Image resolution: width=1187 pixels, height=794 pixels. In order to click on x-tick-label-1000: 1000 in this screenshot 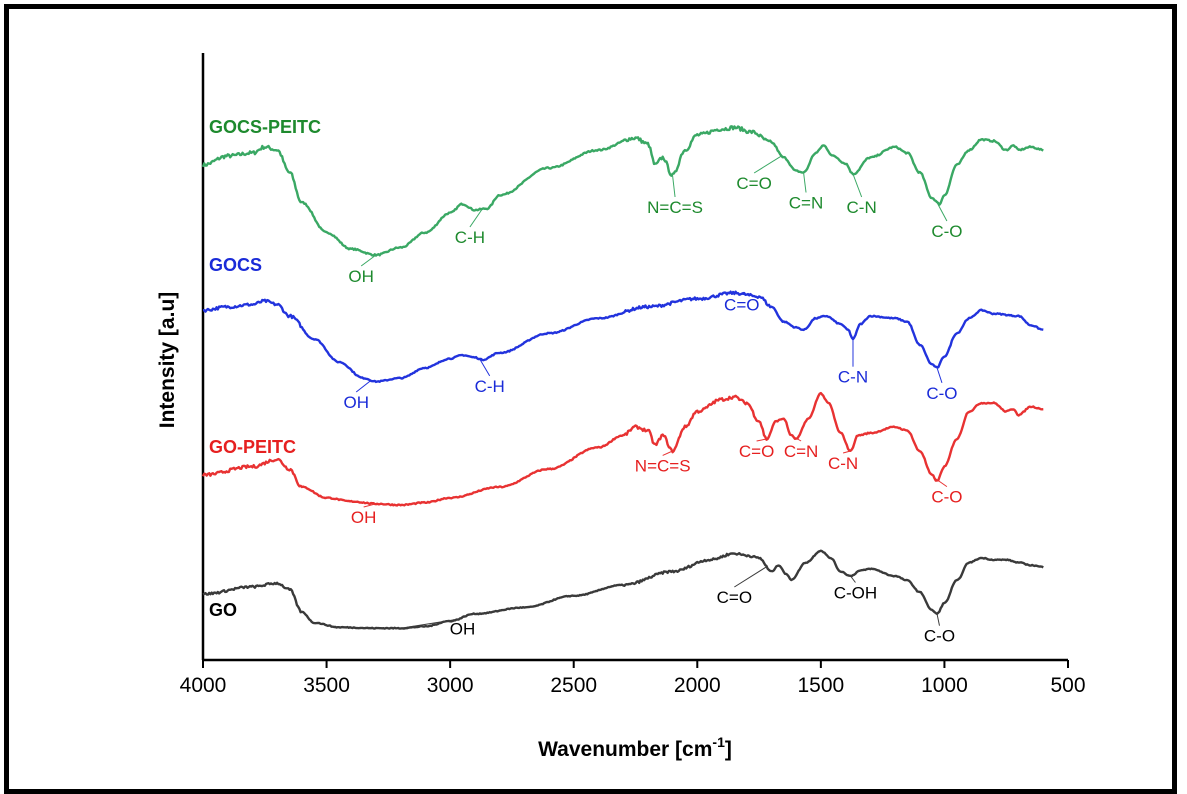, I will do `click(944, 685)`.